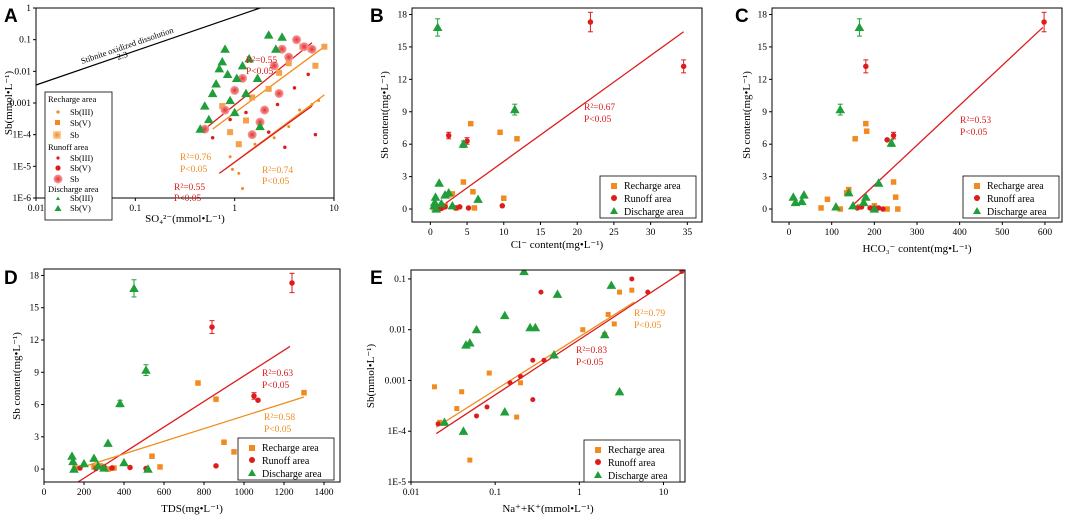 Image resolution: width=1072 pixels, height=522 pixels. I want to click on y-tick-label: 0, so click(764, 210).